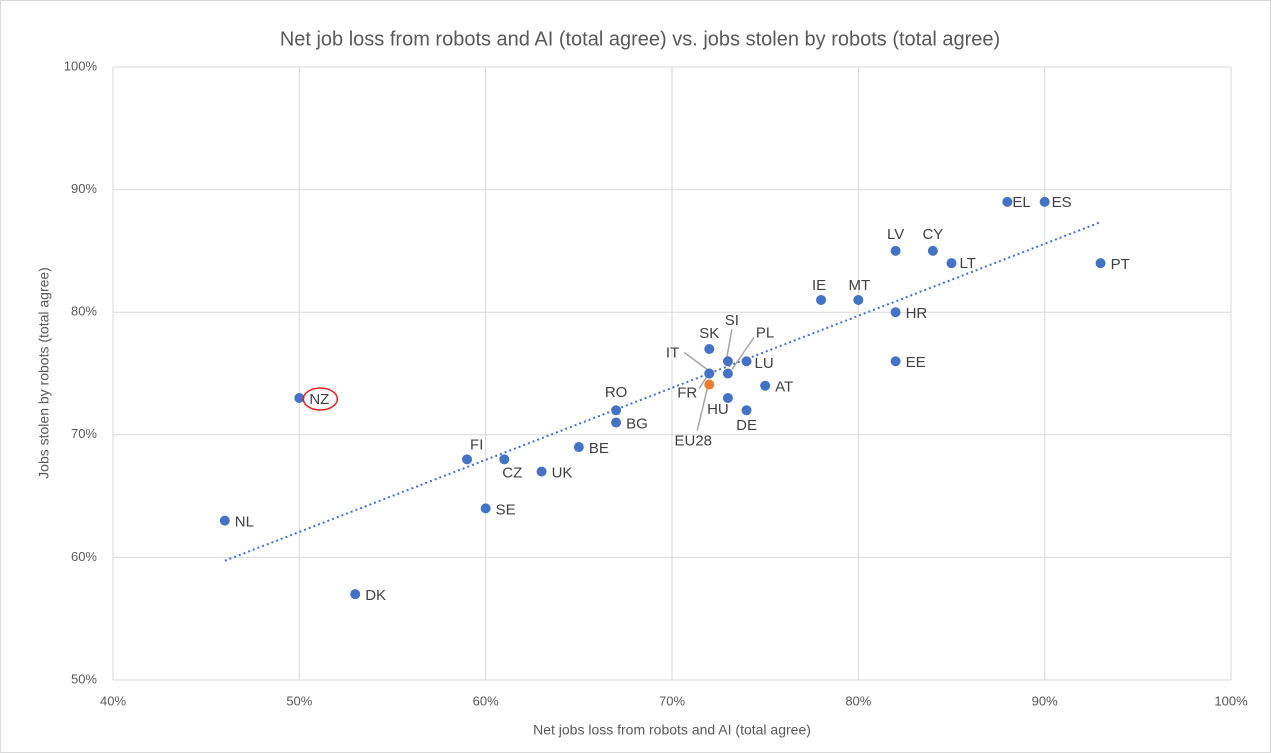  What do you see at coordinates (746, 425) in the screenshot?
I see `point-label: DE` at bounding box center [746, 425].